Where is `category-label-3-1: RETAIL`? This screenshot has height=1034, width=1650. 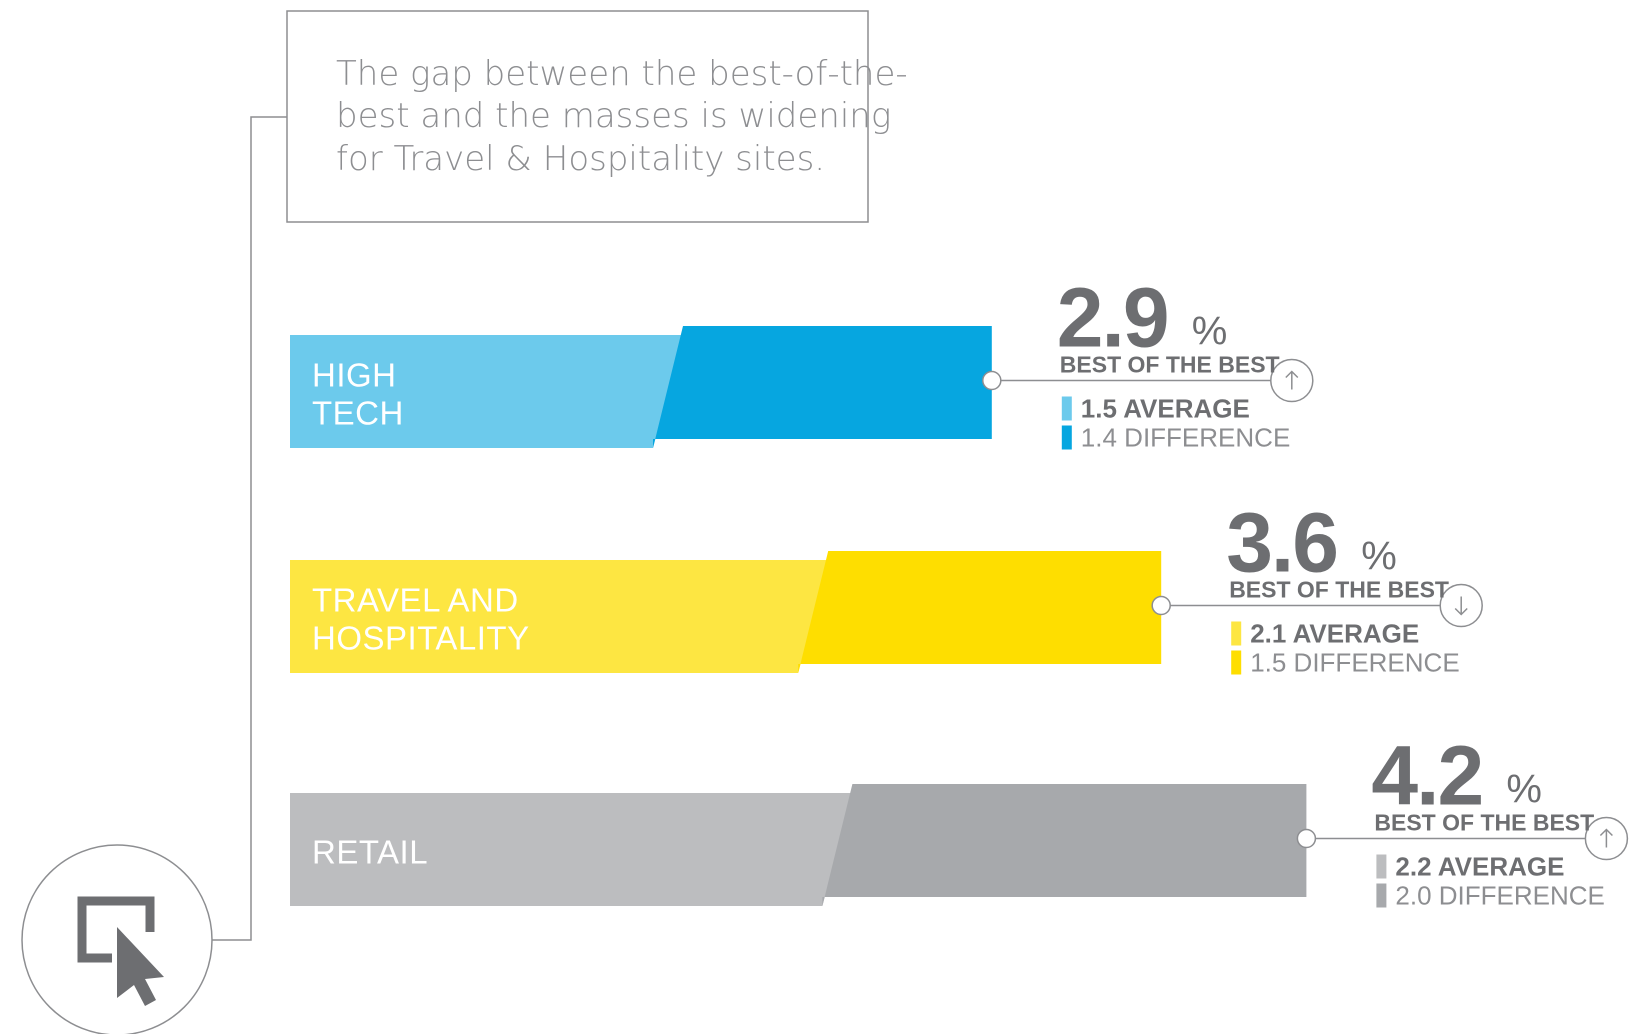 category-label-3-1: RETAIL is located at coordinates (370, 852).